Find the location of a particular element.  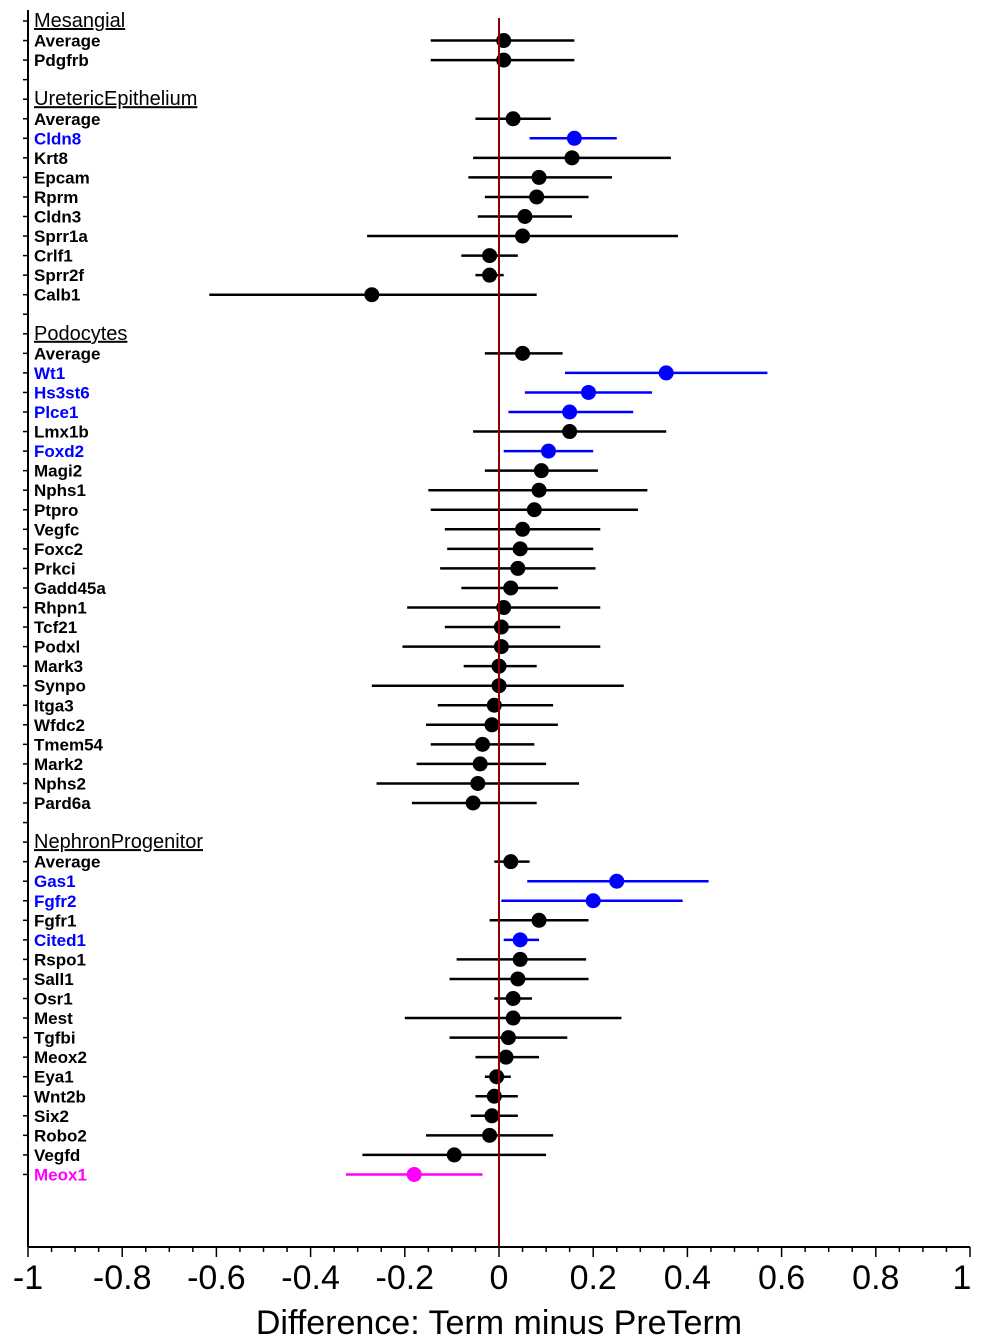

row-label: Sprr2f is located at coordinates (59, 275).